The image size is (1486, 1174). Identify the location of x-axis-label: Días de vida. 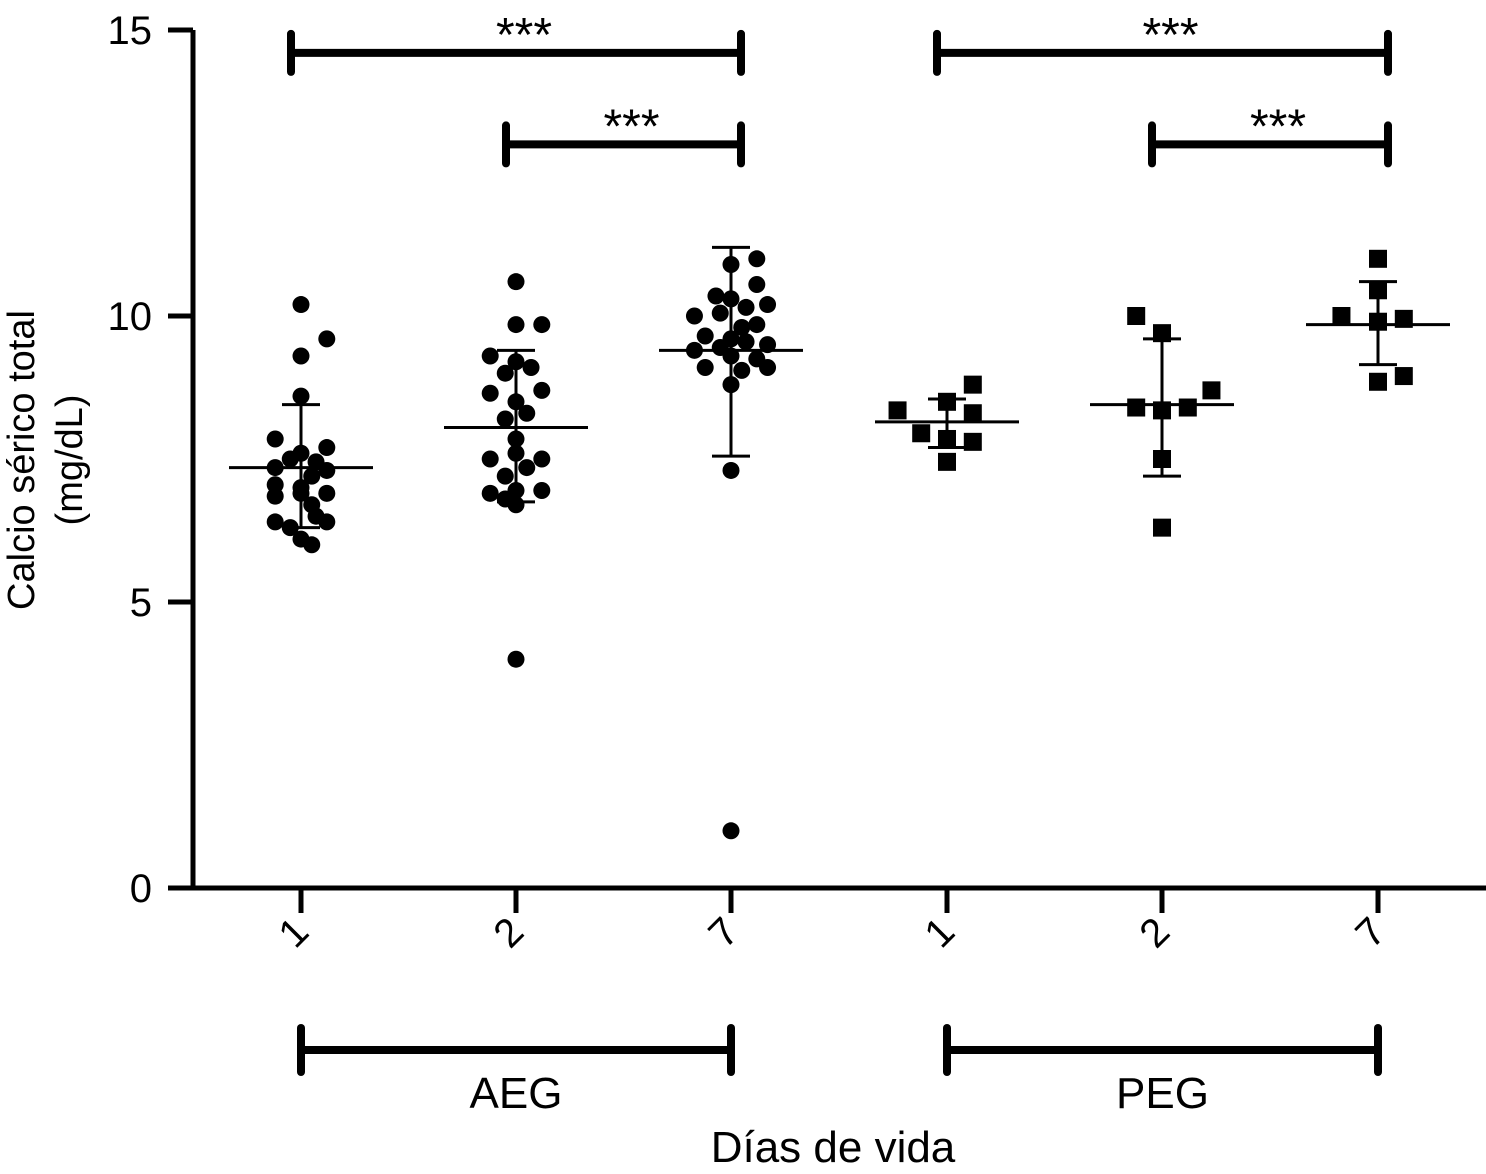
(833, 1147).